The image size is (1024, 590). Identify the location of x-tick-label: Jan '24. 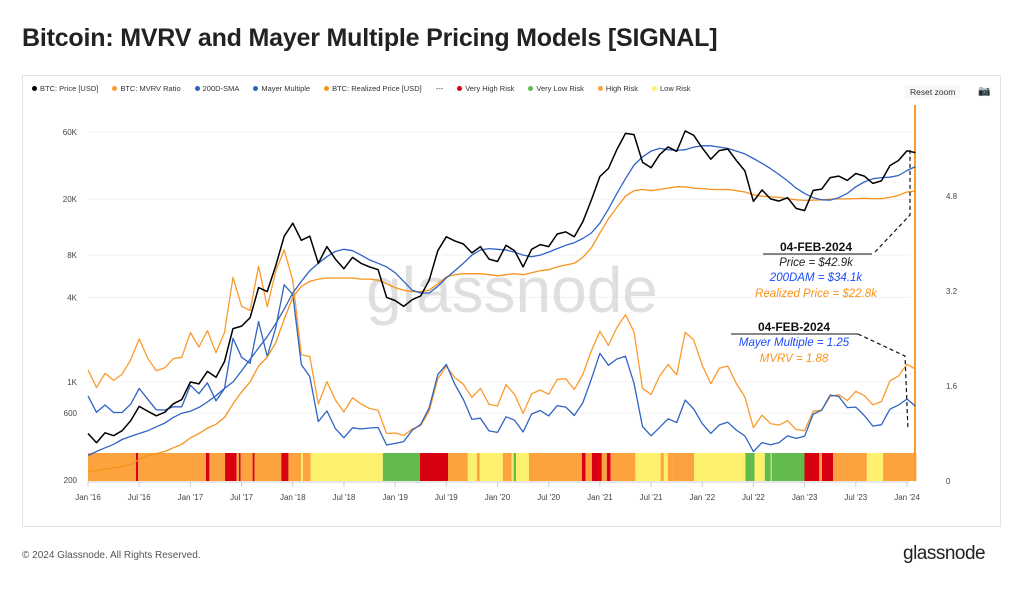
(907, 497).